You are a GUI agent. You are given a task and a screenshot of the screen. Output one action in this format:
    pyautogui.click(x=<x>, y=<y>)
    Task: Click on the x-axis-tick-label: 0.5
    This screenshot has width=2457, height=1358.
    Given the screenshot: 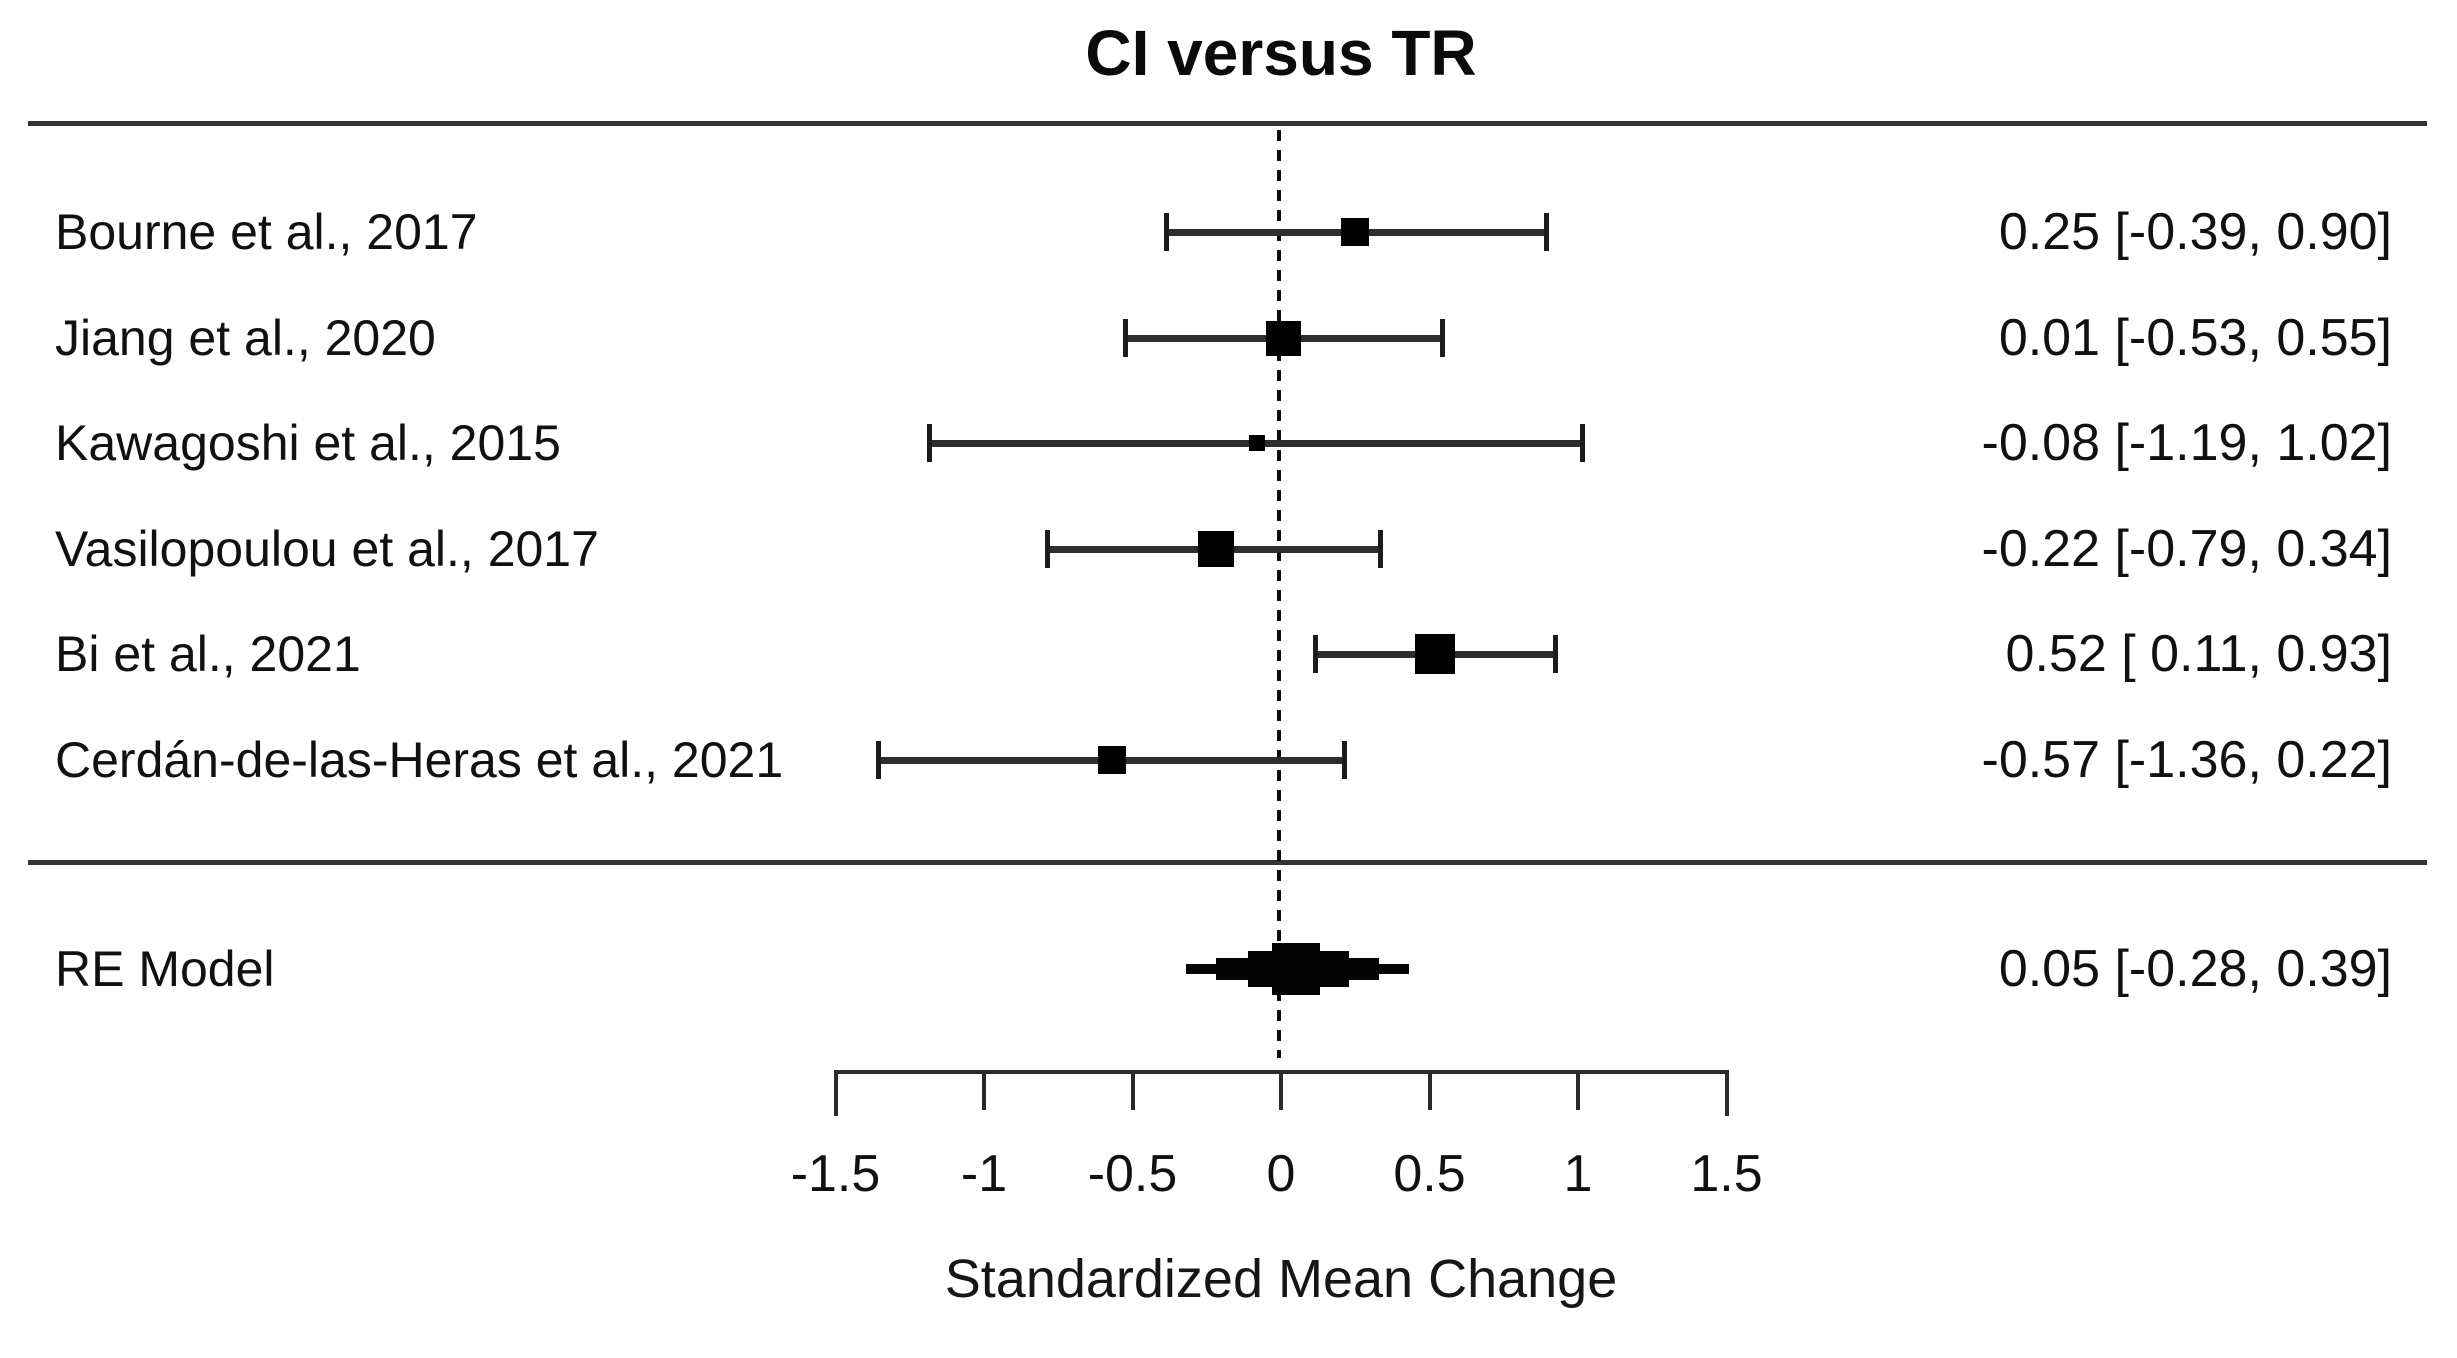 What is the action you would take?
    pyautogui.click(x=1429, y=1174)
    